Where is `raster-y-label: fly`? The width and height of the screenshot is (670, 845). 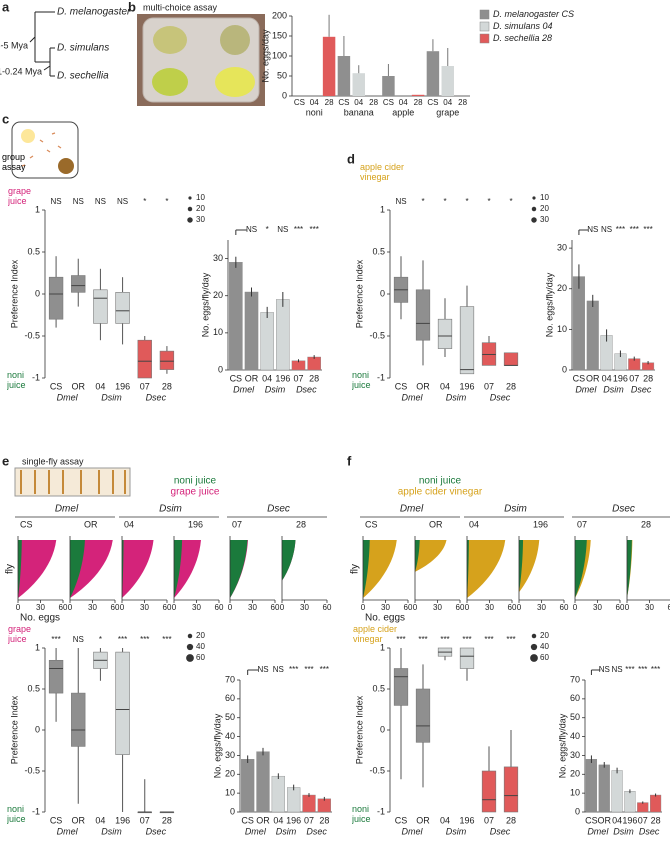
raster-y-label: fly is located at coordinates (10, 569).